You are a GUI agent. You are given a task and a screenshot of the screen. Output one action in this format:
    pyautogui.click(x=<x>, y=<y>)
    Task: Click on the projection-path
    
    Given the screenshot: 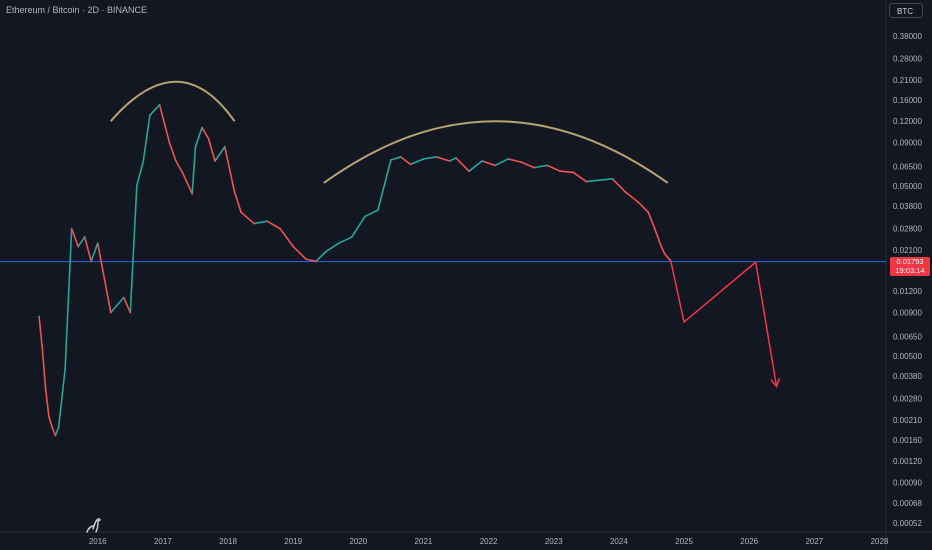 What is the action you would take?
    pyautogui.click(x=724, y=324)
    